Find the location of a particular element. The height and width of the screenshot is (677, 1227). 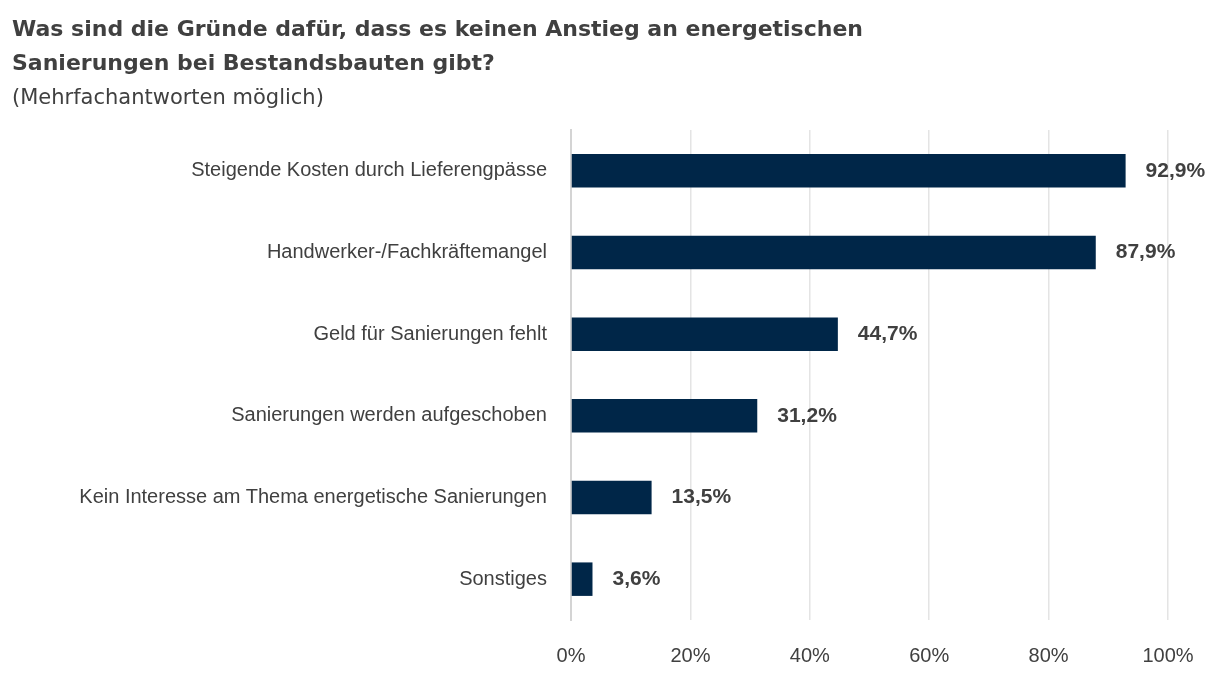

x-tick-label: 0% is located at coordinates (571, 654).